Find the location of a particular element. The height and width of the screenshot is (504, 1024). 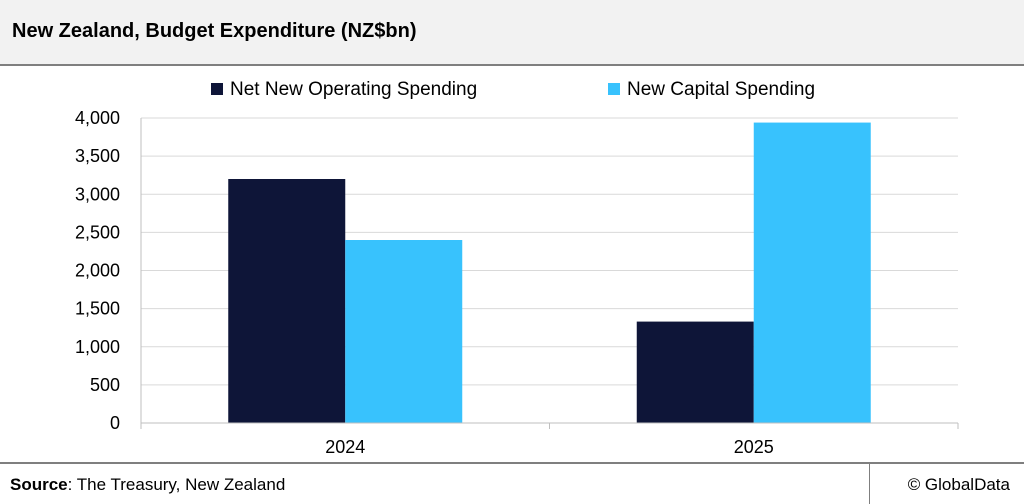

footer-divider is located at coordinates (869, 484).